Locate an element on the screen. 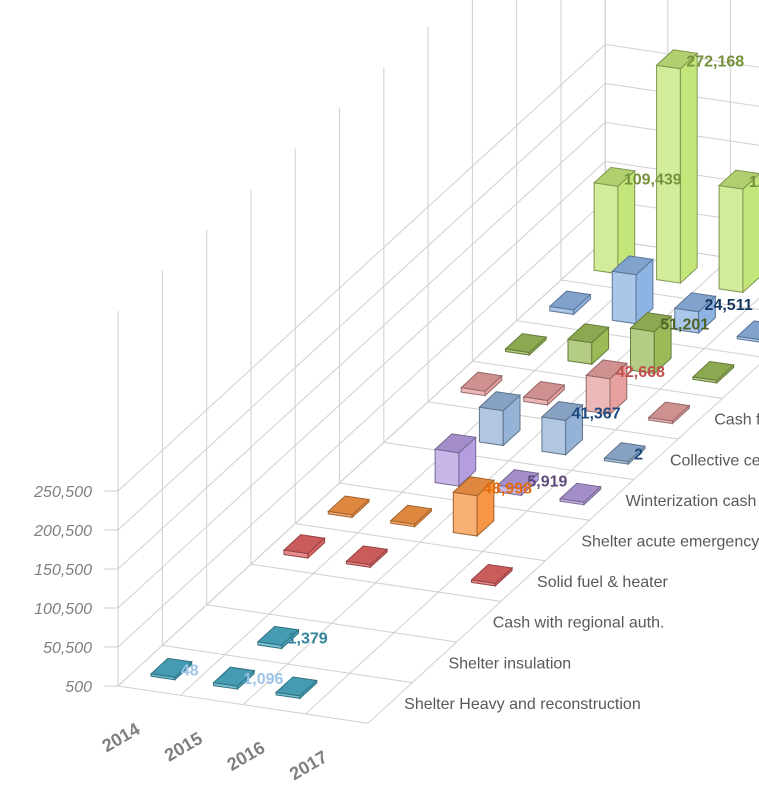 Image resolution: width=759 pixels, height=807 pixels. category-label: Cash with regional auth. is located at coordinates (579, 623).